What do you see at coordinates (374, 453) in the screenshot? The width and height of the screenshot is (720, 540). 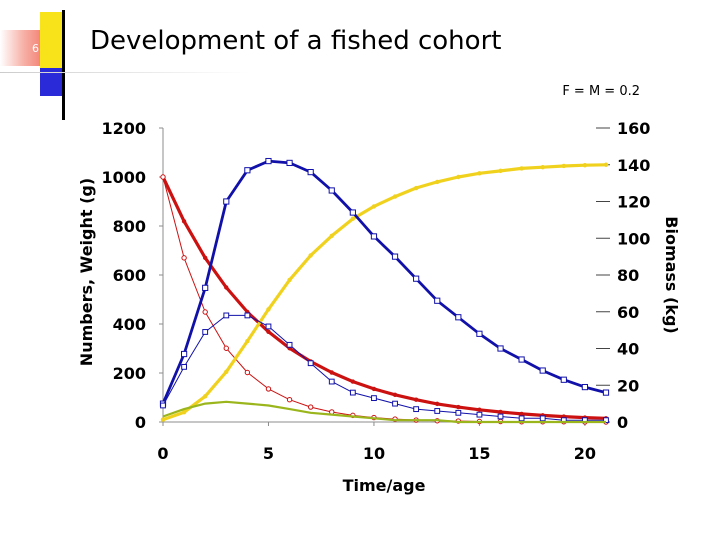 I see `x-tick-label: 10` at bounding box center [374, 453].